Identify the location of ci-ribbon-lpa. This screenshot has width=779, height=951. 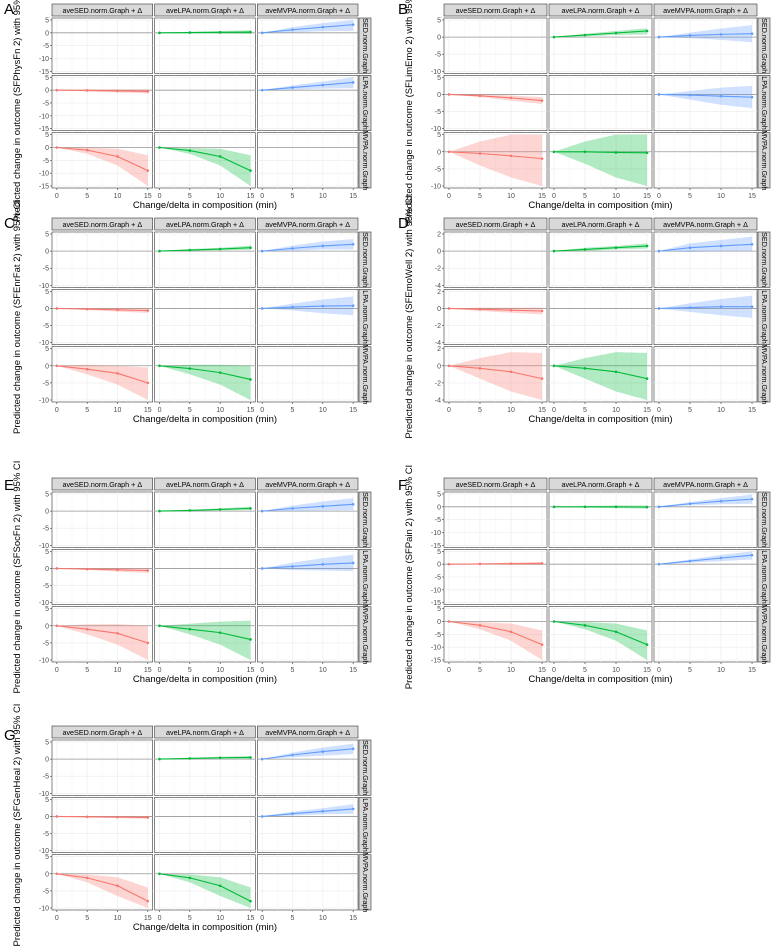
(205, 890).